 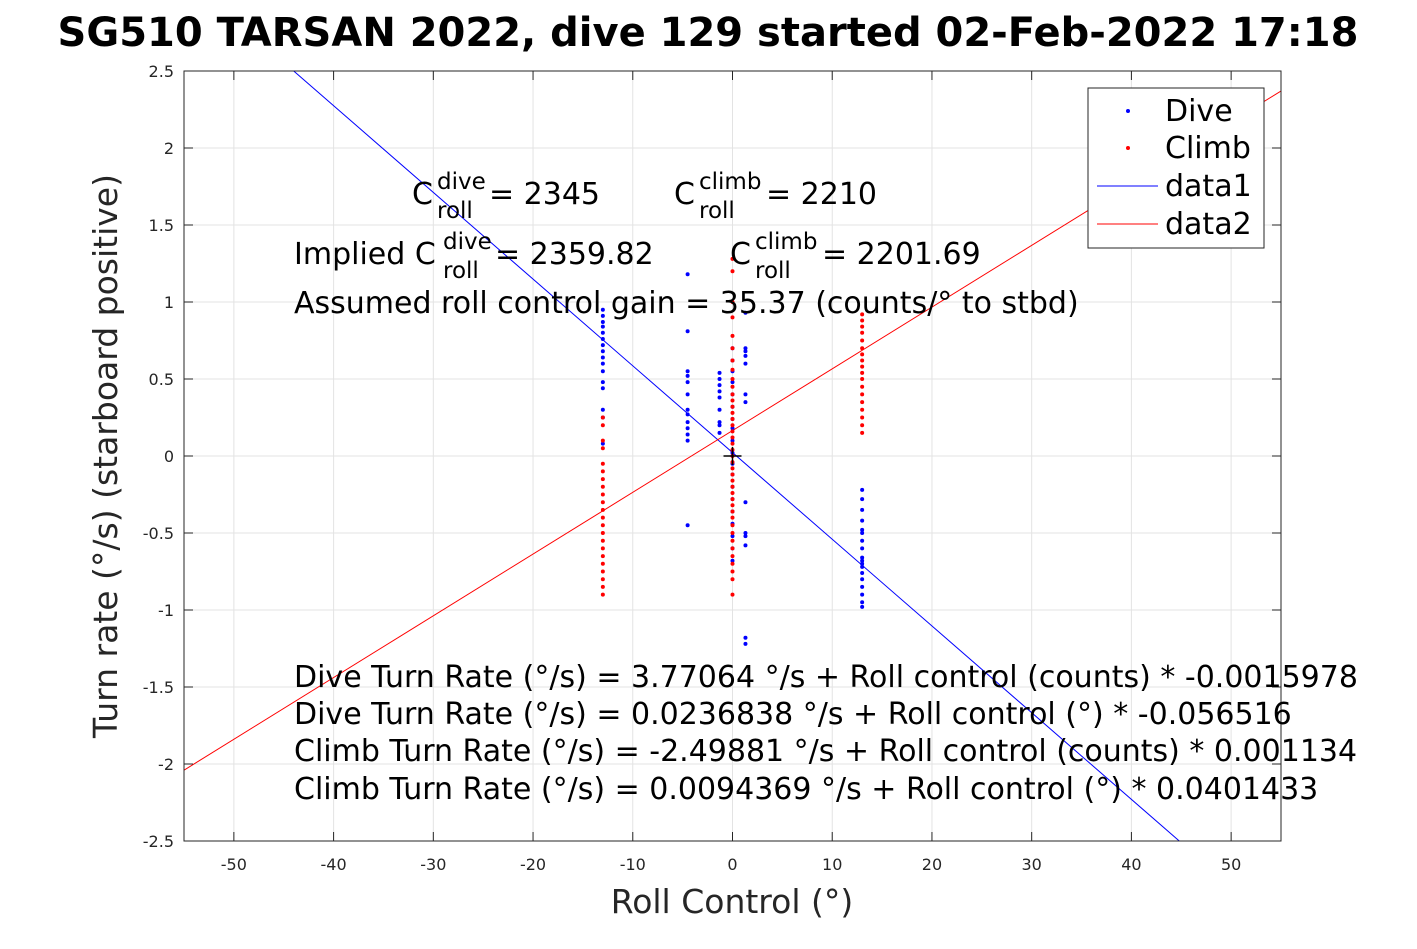 I want to click on y-tick-label: 0, so click(x=169, y=456).